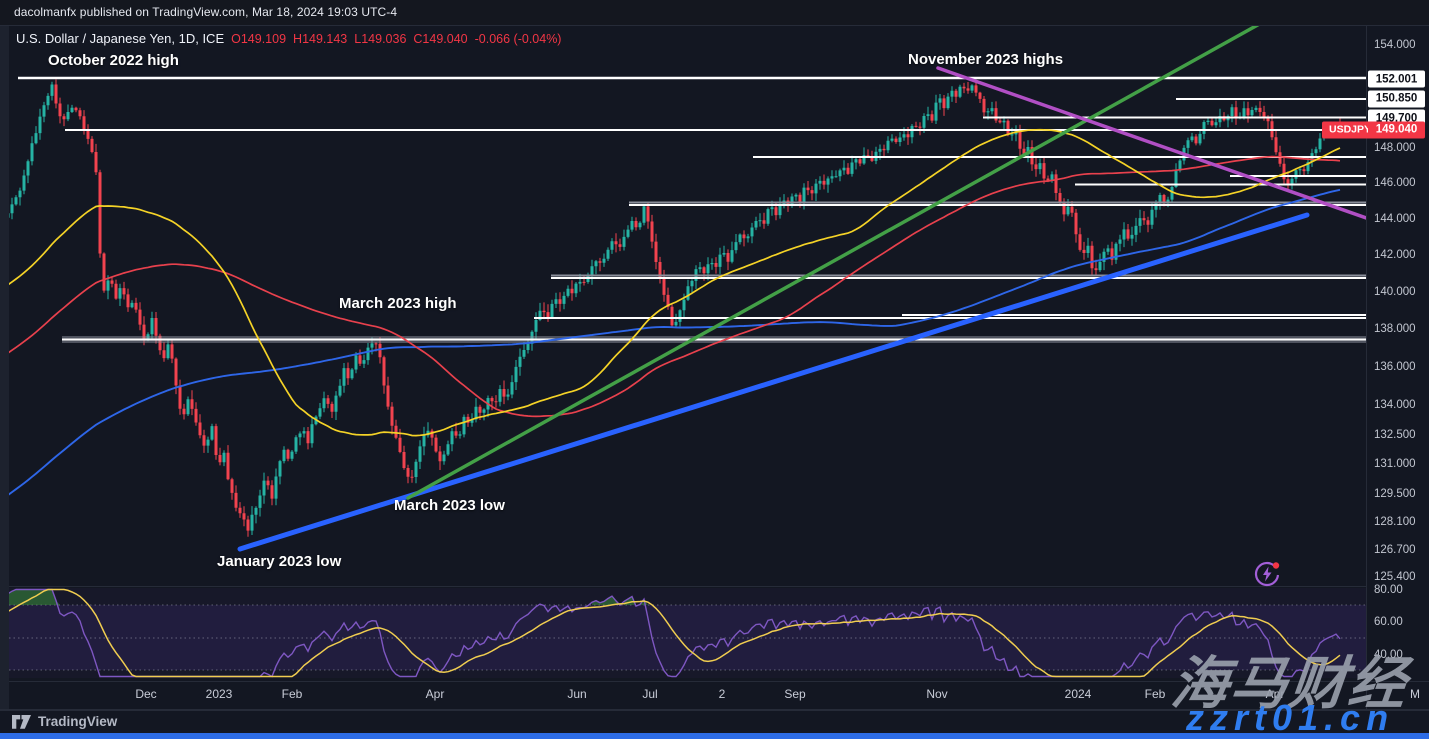 The height and width of the screenshot is (739, 1429). I want to click on footer-bar: TradingView, so click(714, 722).